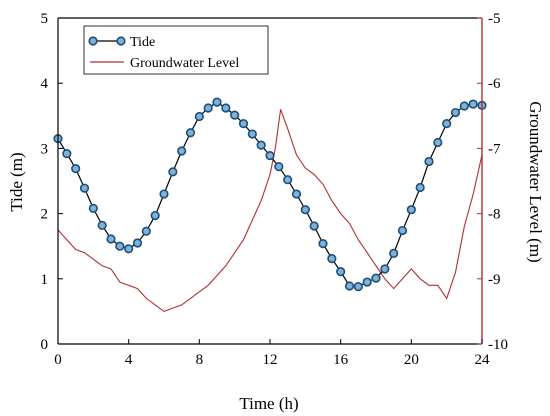  I want to click on y-tick-label: 3, so click(45, 149).